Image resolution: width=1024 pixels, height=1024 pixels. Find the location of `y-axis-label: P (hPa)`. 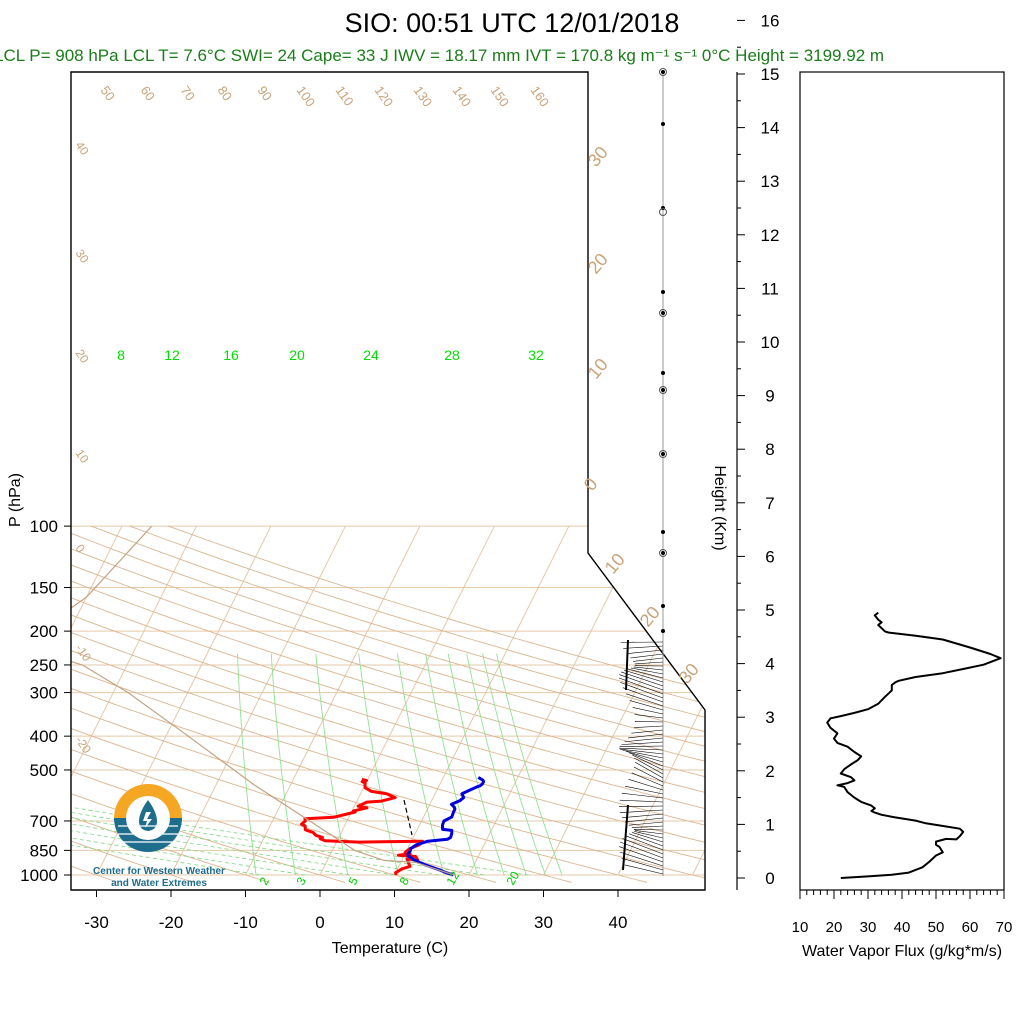

y-axis-label: P (hPa) is located at coordinates (15, 500).